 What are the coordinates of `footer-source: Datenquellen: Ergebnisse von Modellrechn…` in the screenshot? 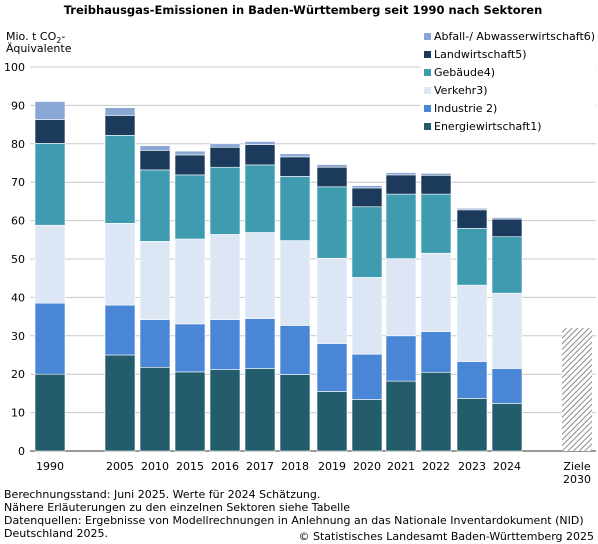 It's located at (294, 520).